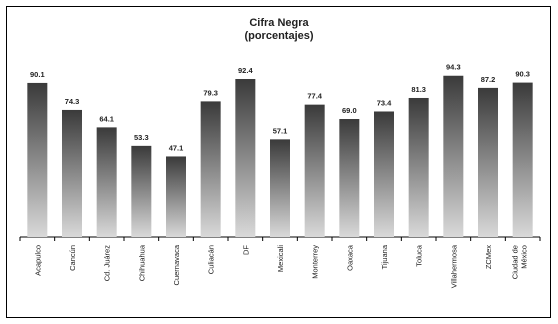 The height and width of the screenshot is (324, 558). Describe the element at coordinates (211, 259) in the screenshot. I see `category-label-5: Culiacán` at that location.